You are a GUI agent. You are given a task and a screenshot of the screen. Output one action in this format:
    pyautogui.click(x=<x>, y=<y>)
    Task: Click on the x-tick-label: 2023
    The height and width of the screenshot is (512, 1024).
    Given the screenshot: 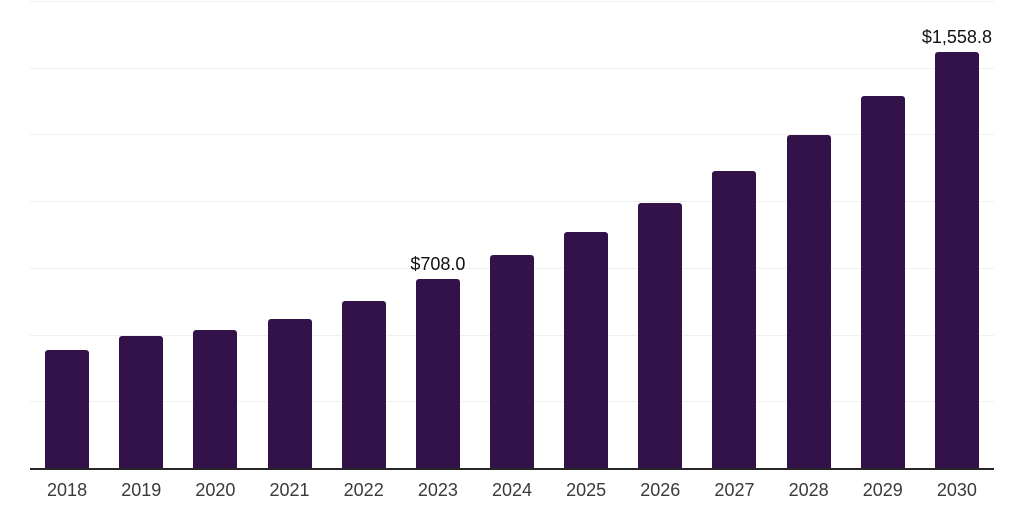 What is the action you would take?
    pyautogui.click(x=437, y=490)
    